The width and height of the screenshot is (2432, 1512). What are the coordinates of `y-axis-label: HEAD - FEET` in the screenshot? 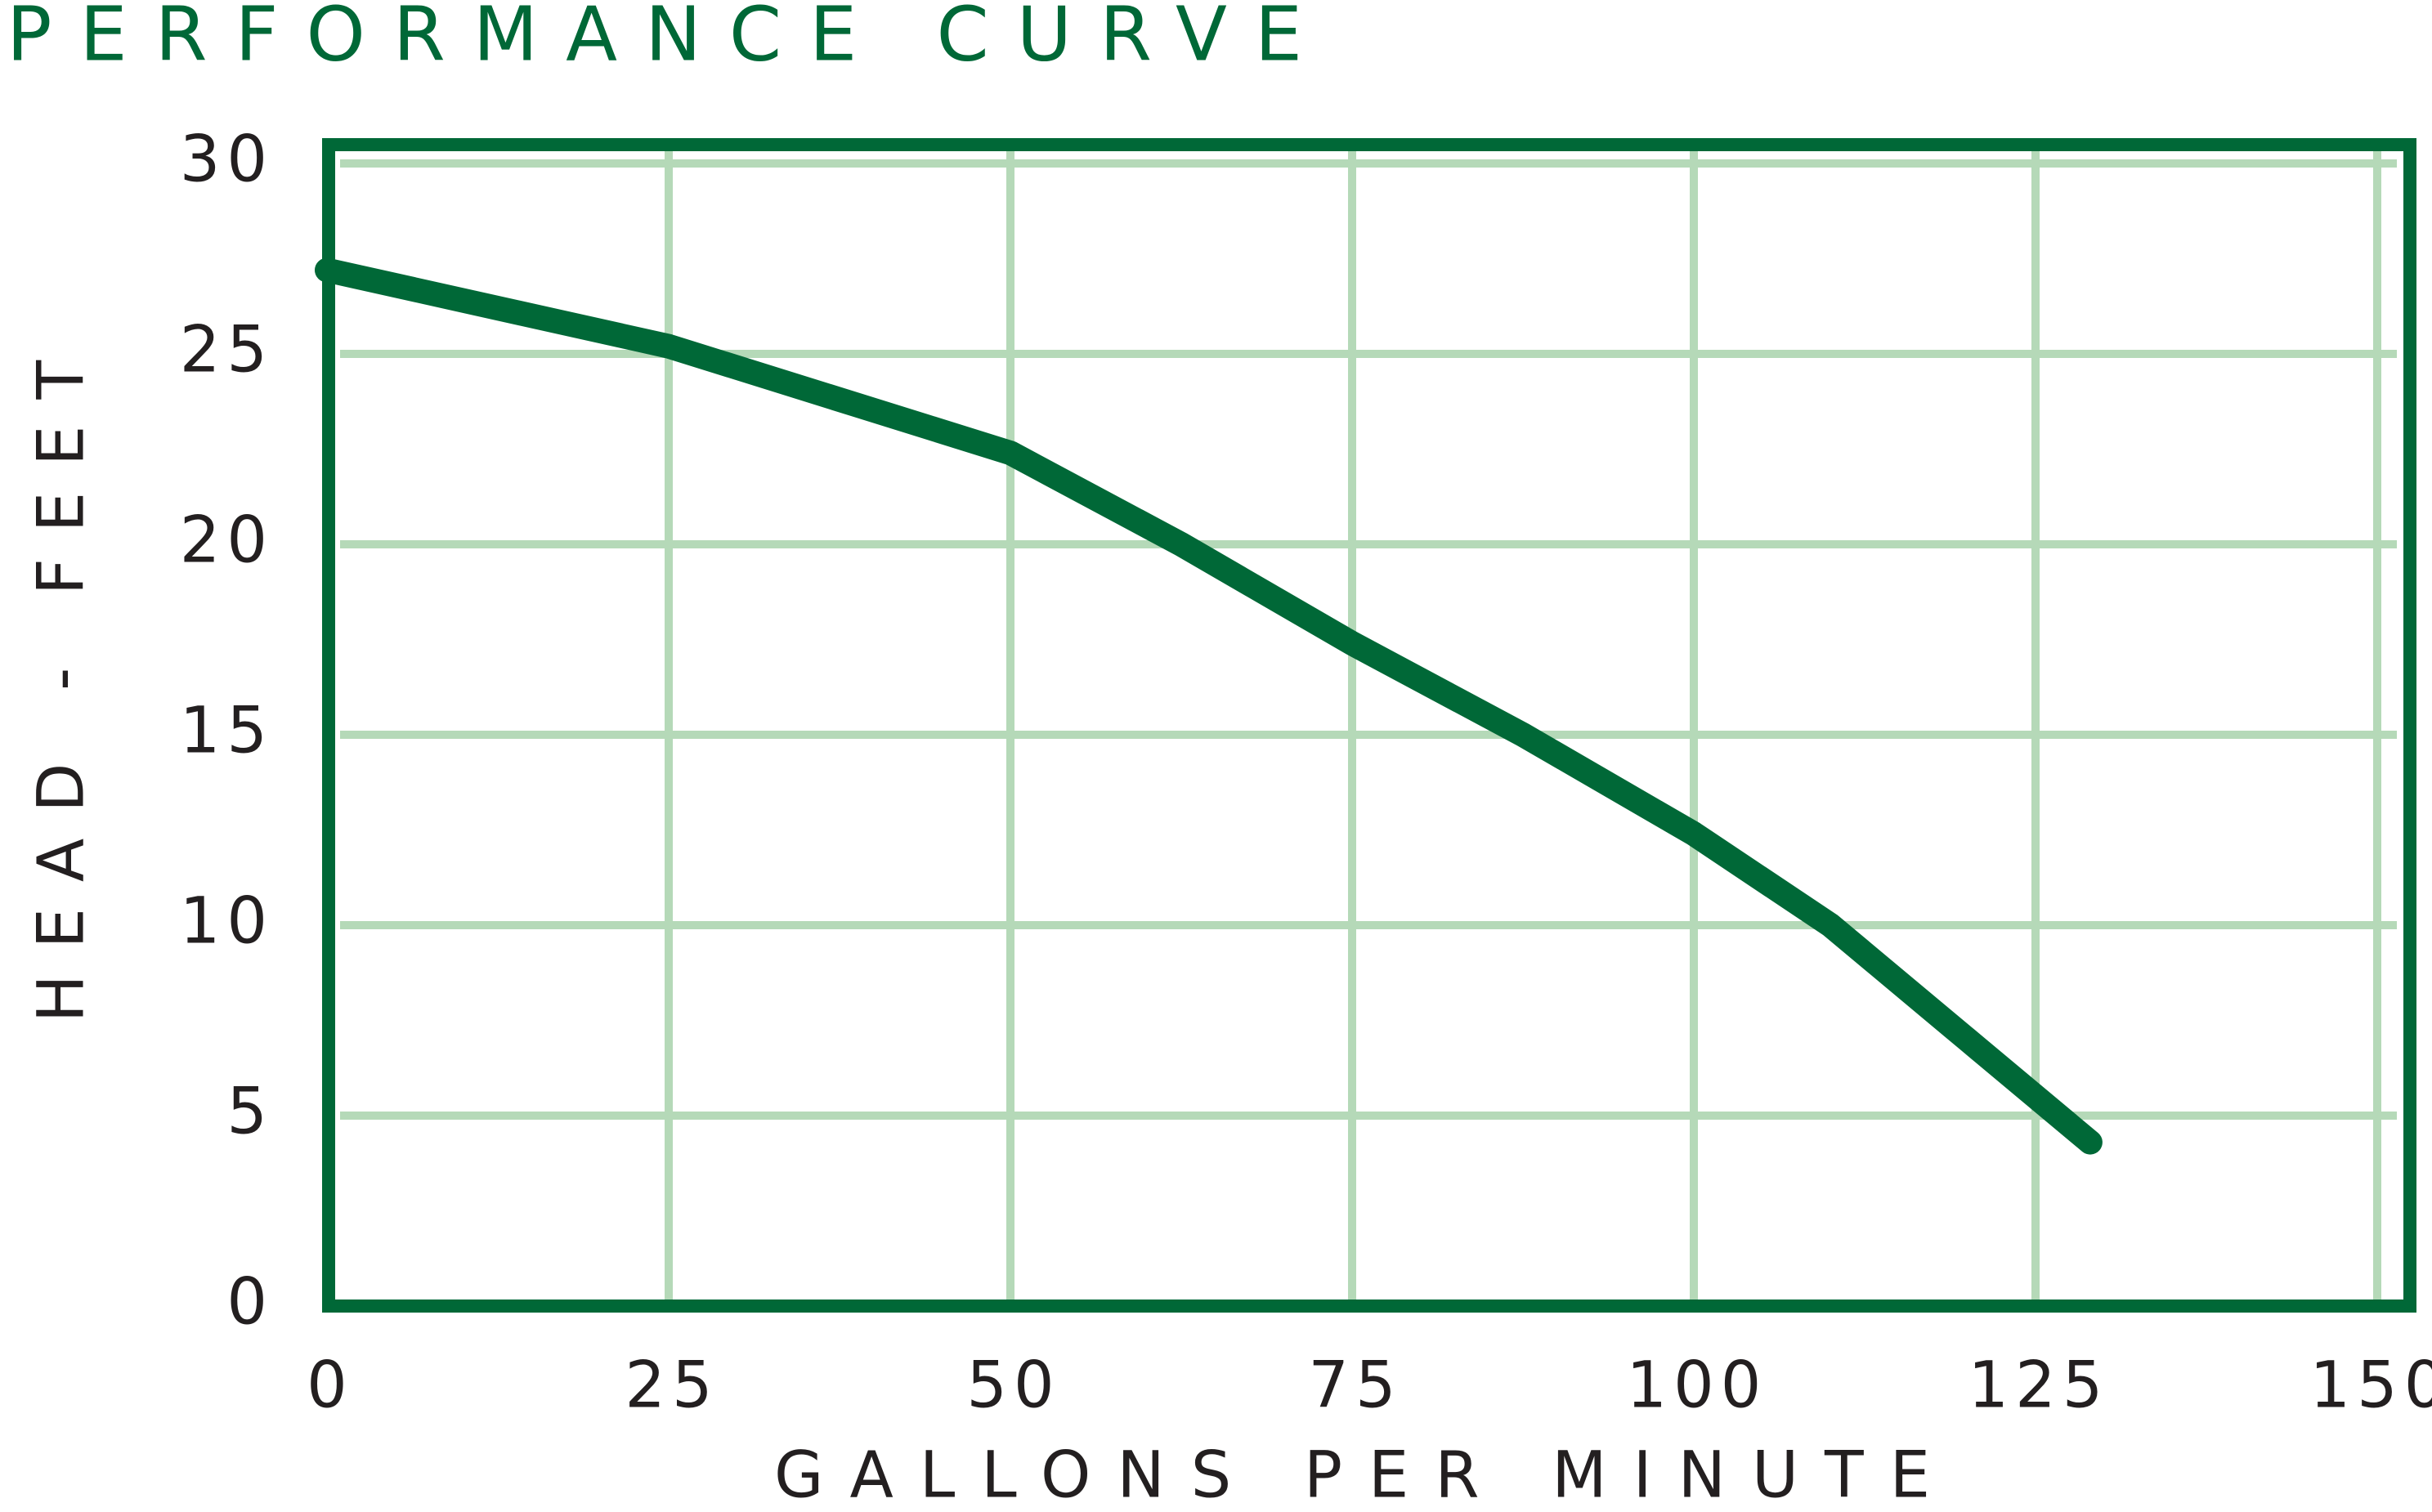 It's located at (61, 678).